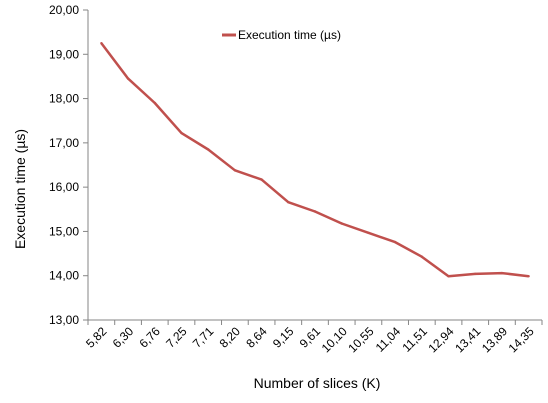 This screenshot has width=548, height=403. I want to click on x-tick-label: 8,20, so click(230, 337).